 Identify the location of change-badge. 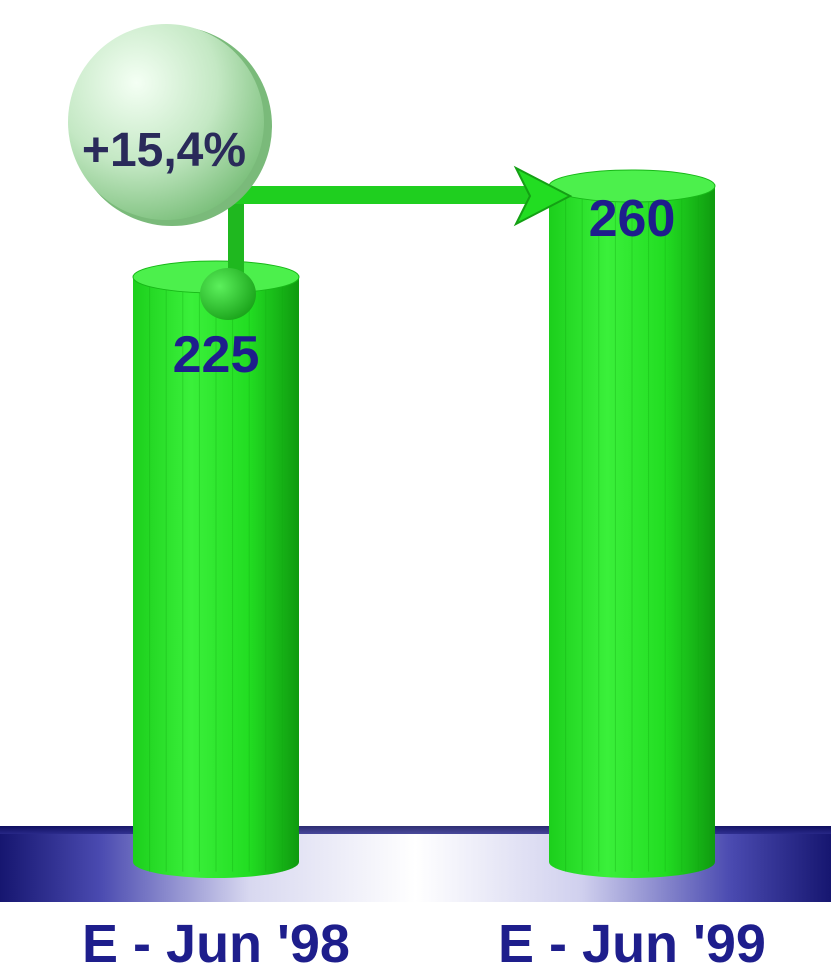
(166, 122).